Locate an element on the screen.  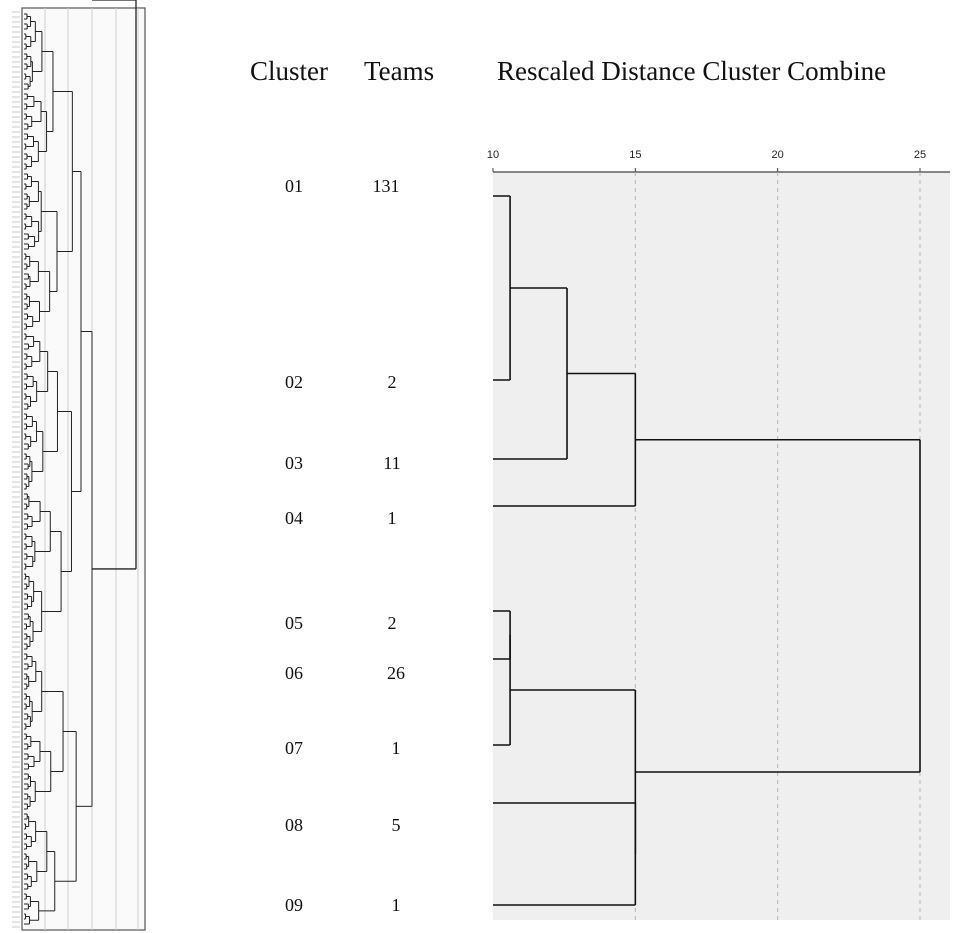
axis-tick-label: 25 is located at coordinates (920, 155).